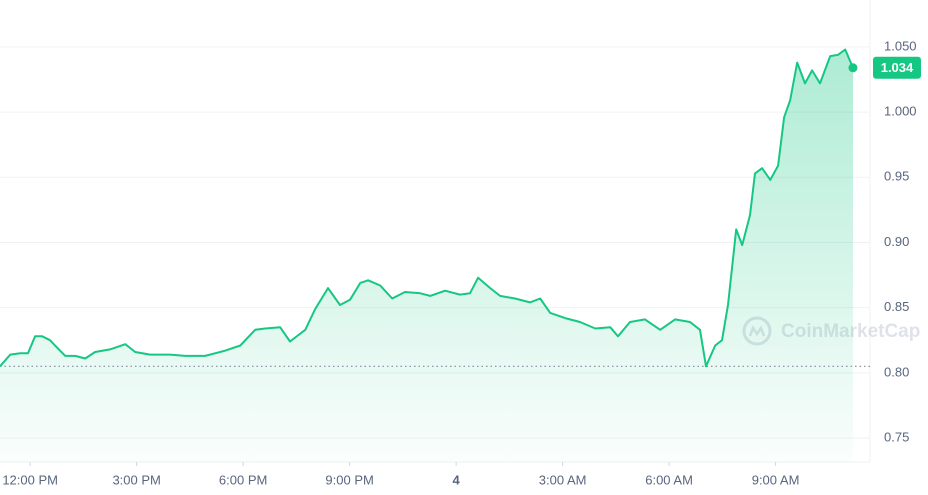 This screenshot has width=928, height=495. What do you see at coordinates (563, 479) in the screenshot?
I see `x-tick-label: 3:00 AM` at bounding box center [563, 479].